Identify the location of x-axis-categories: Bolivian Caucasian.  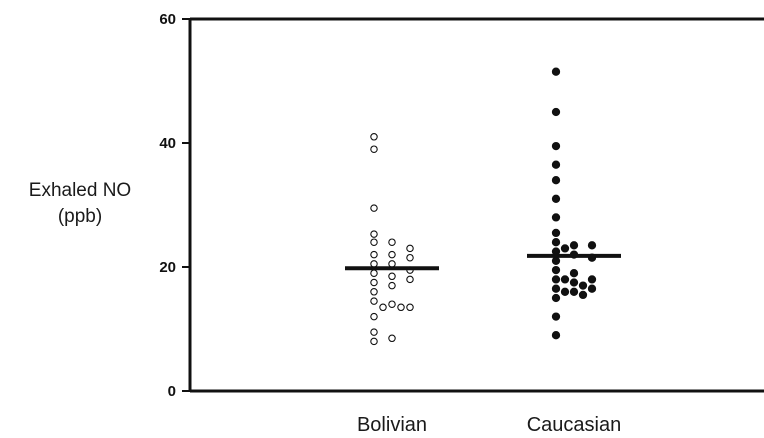
(489, 425).